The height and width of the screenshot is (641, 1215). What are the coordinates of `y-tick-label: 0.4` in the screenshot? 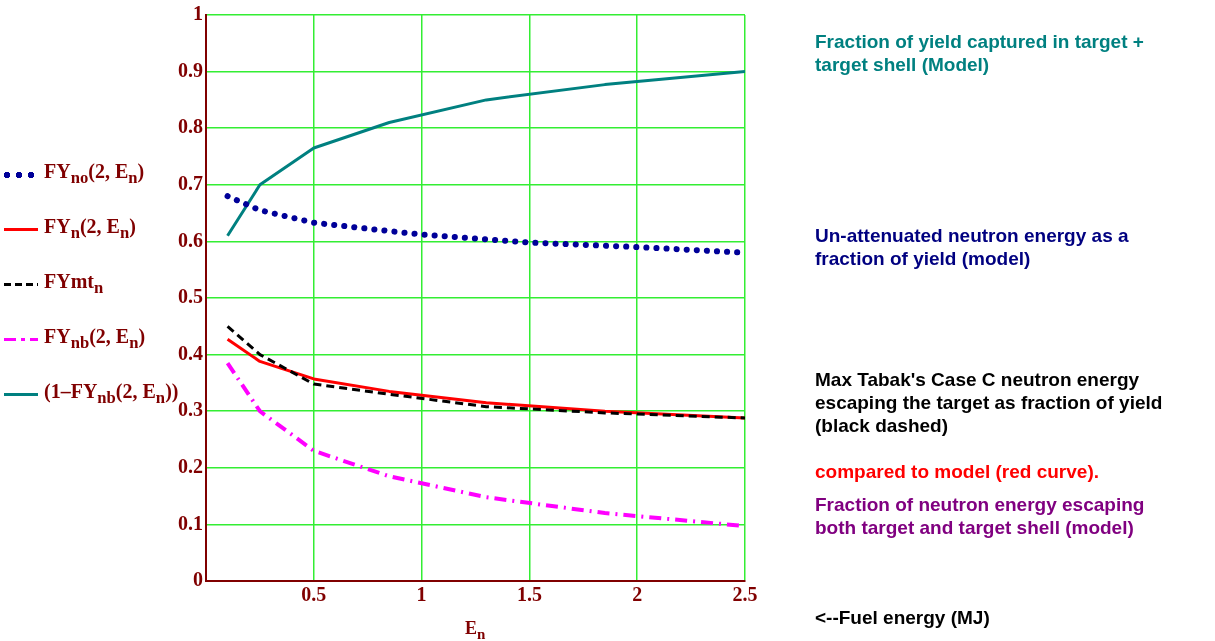 It's located at (190, 352).